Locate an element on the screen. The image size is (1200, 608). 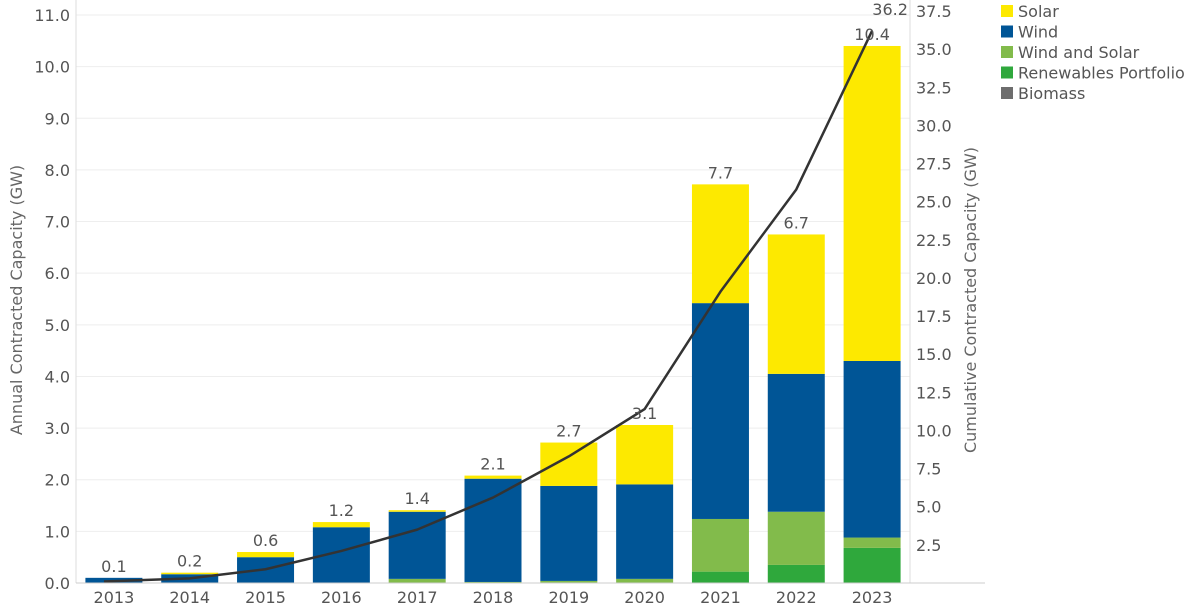
bar-total-label: 1.4 is located at coordinates (416, 498).